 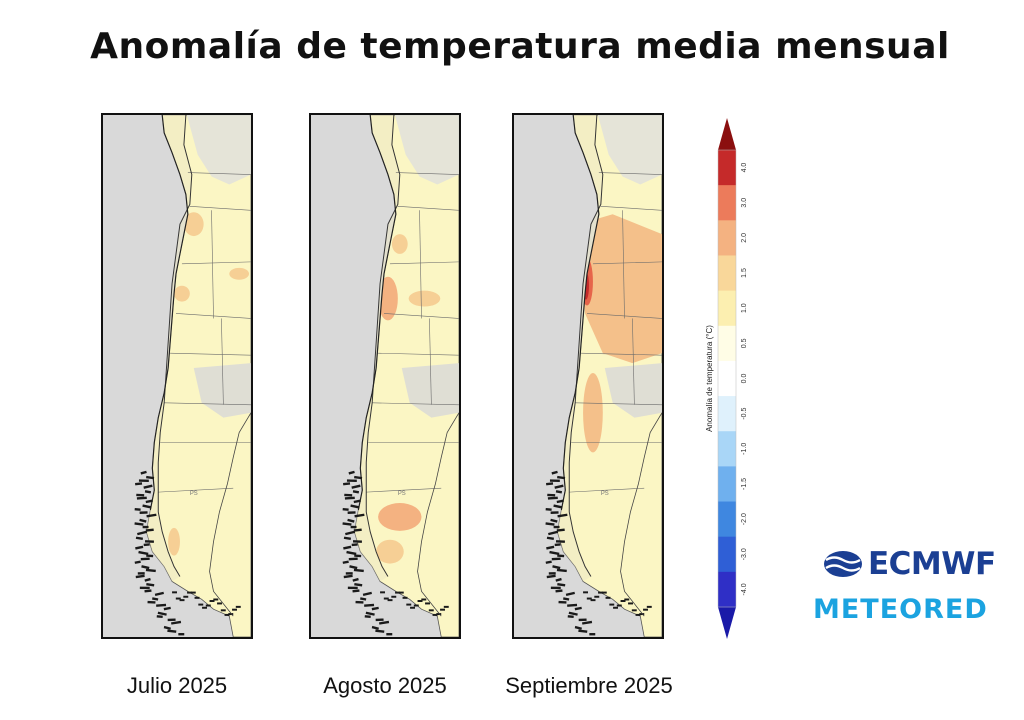 I want to click on colorbar-tick-label: -1.0, so click(x=744, y=449).